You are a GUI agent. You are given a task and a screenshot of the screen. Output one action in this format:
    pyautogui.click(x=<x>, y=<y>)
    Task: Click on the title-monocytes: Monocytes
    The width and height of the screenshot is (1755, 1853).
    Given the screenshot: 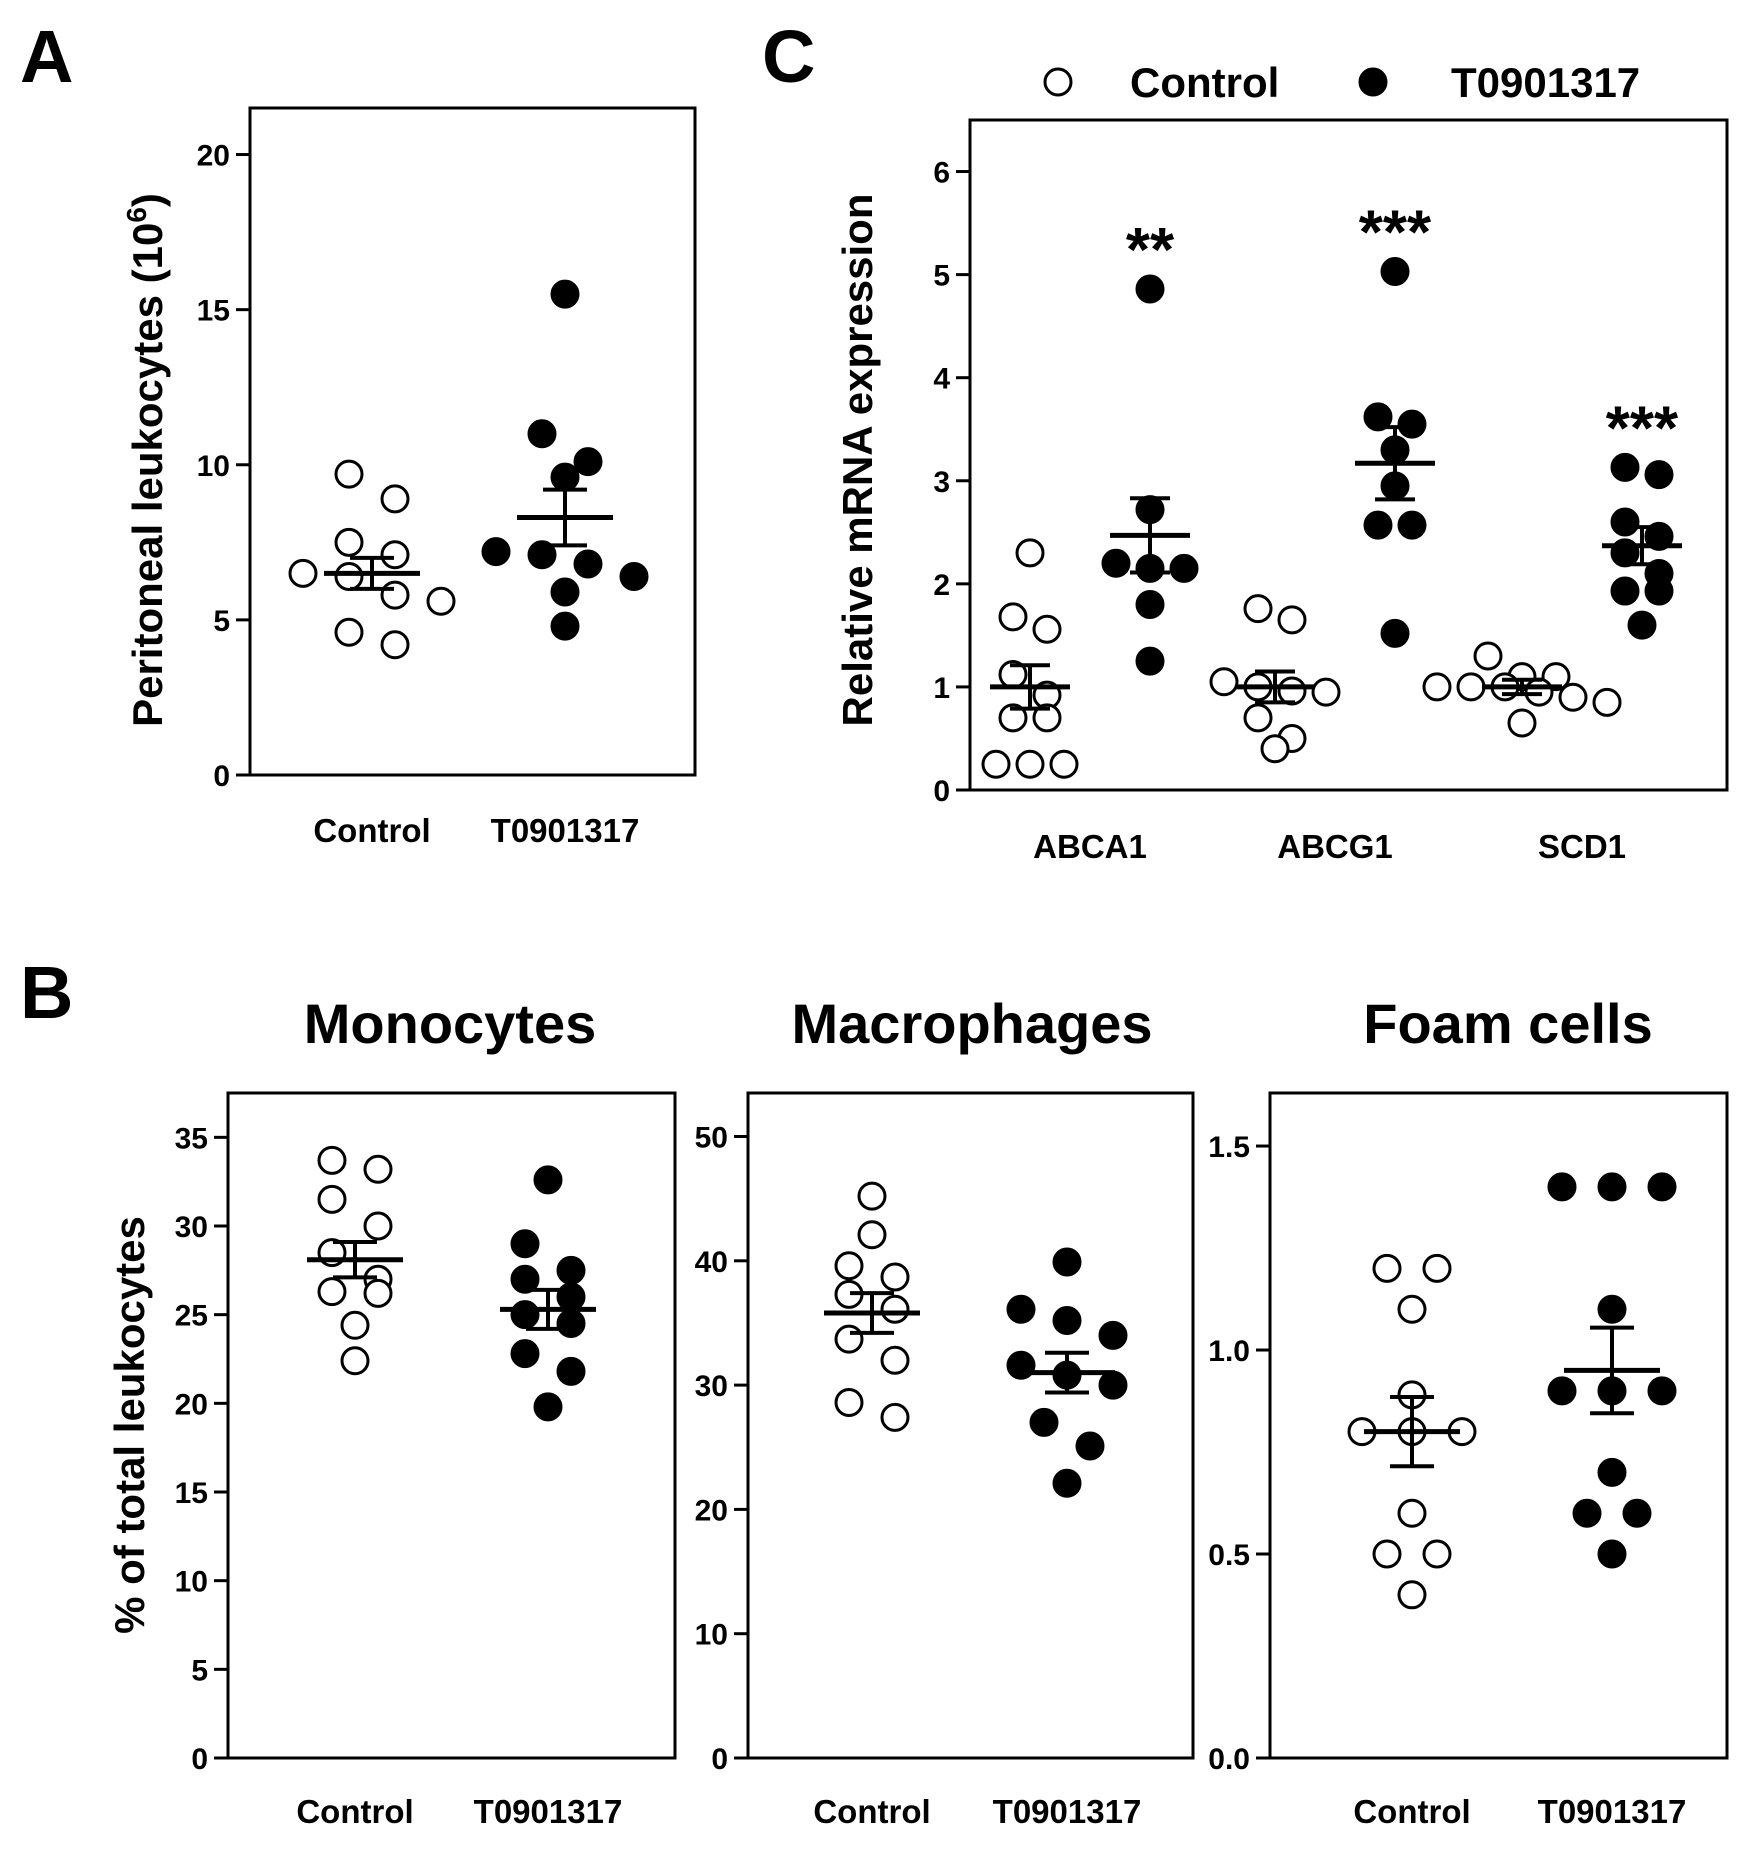 What is the action you would take?
    pyautogui.click(x=450, y=1023)
    